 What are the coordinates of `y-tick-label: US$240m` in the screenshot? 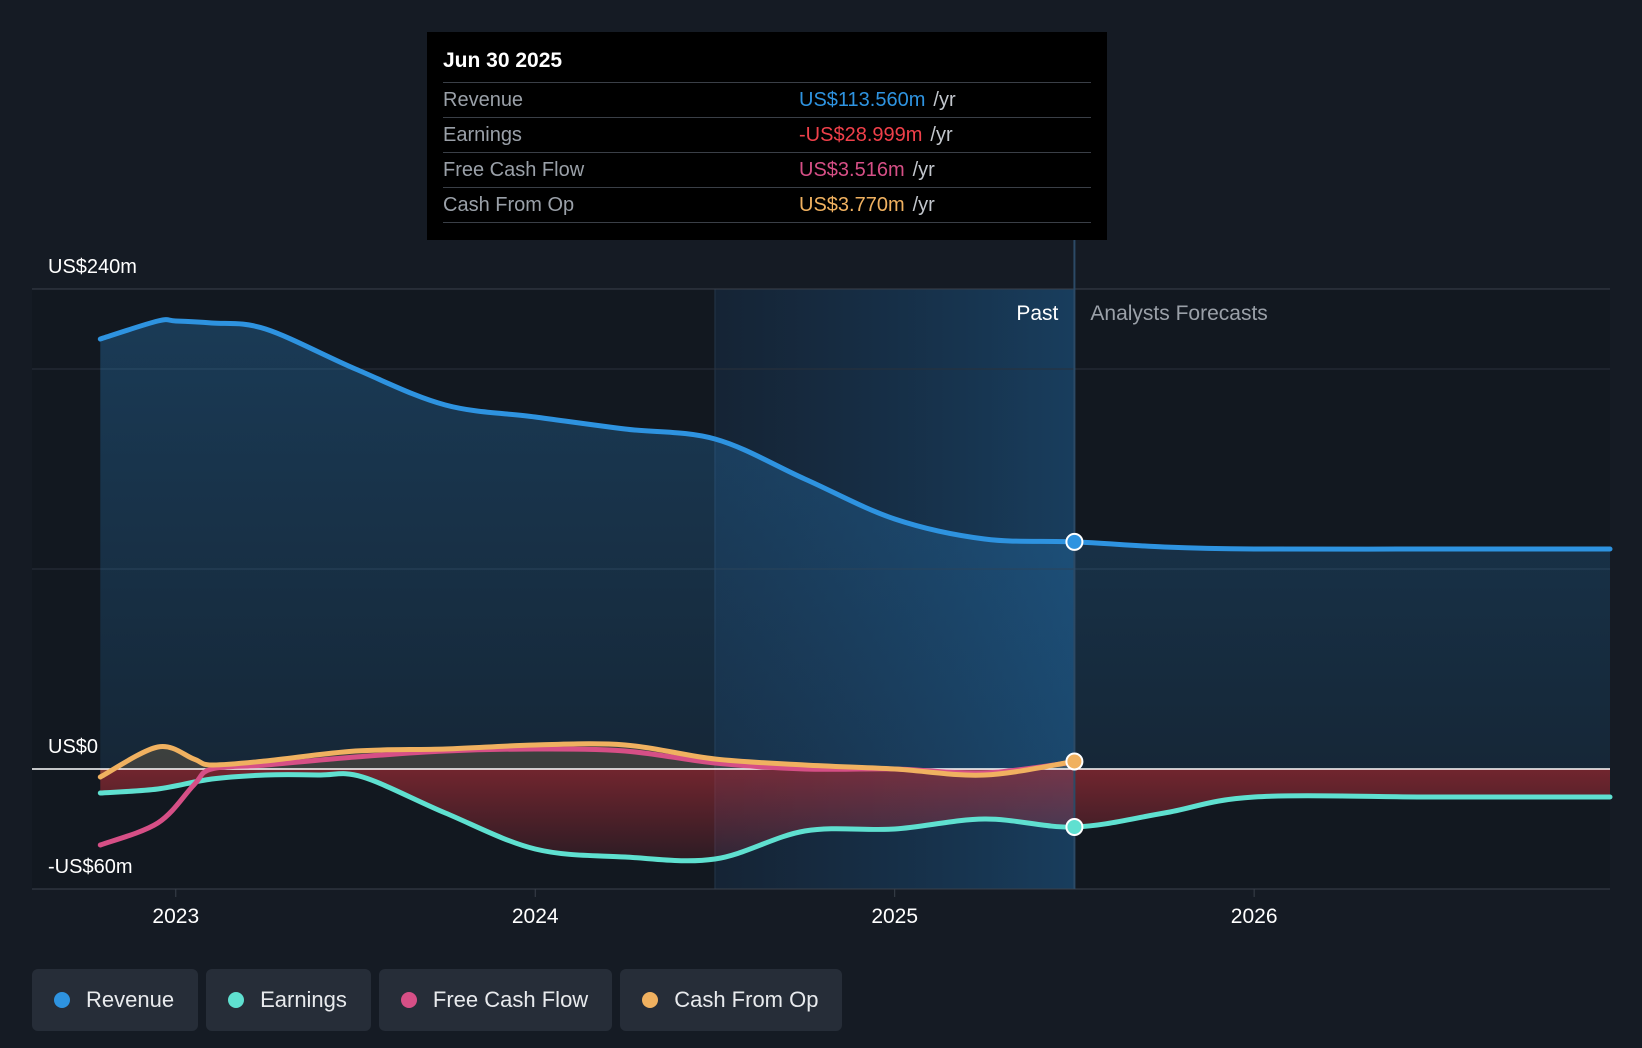 It's located at (92, 267).